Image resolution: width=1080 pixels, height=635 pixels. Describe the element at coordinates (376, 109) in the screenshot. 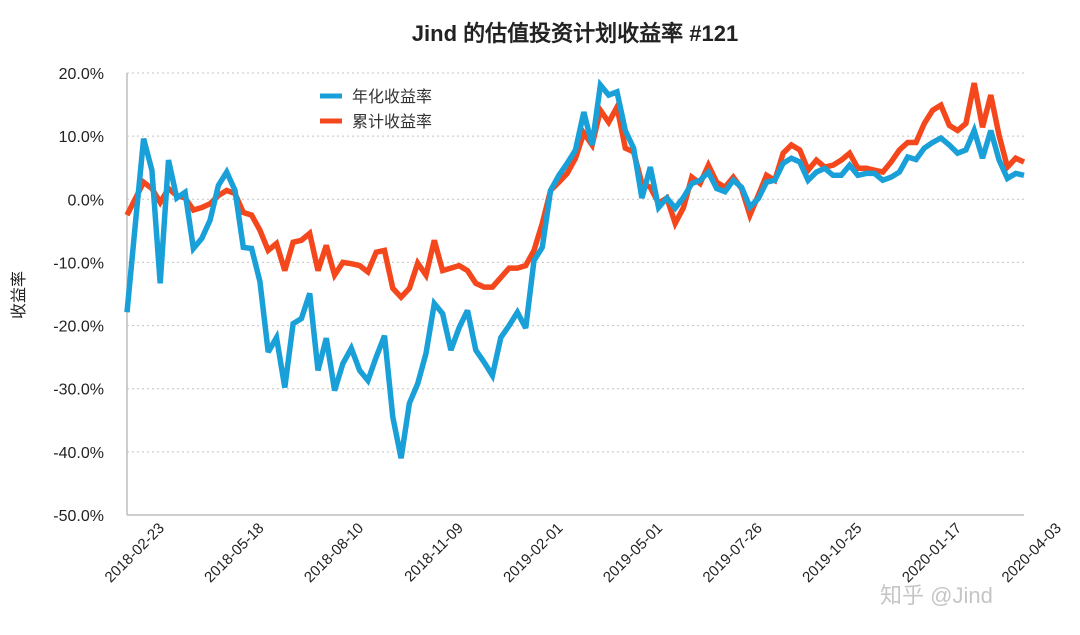

I see `legend: 年化收益率 累计收益率` at that location.